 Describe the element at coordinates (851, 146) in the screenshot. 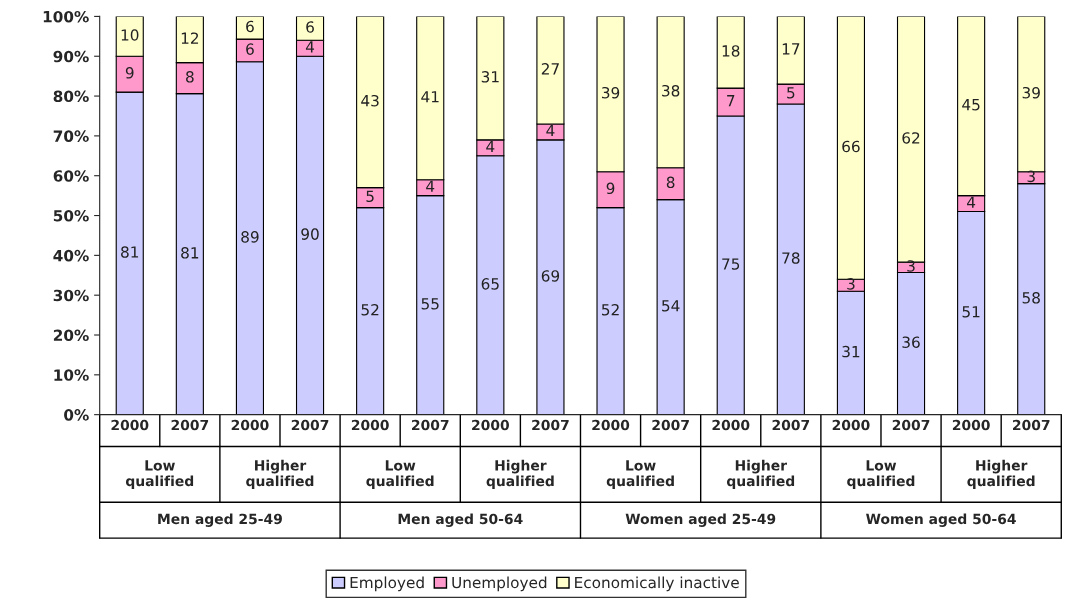

I see `data-label: 66` at that location.